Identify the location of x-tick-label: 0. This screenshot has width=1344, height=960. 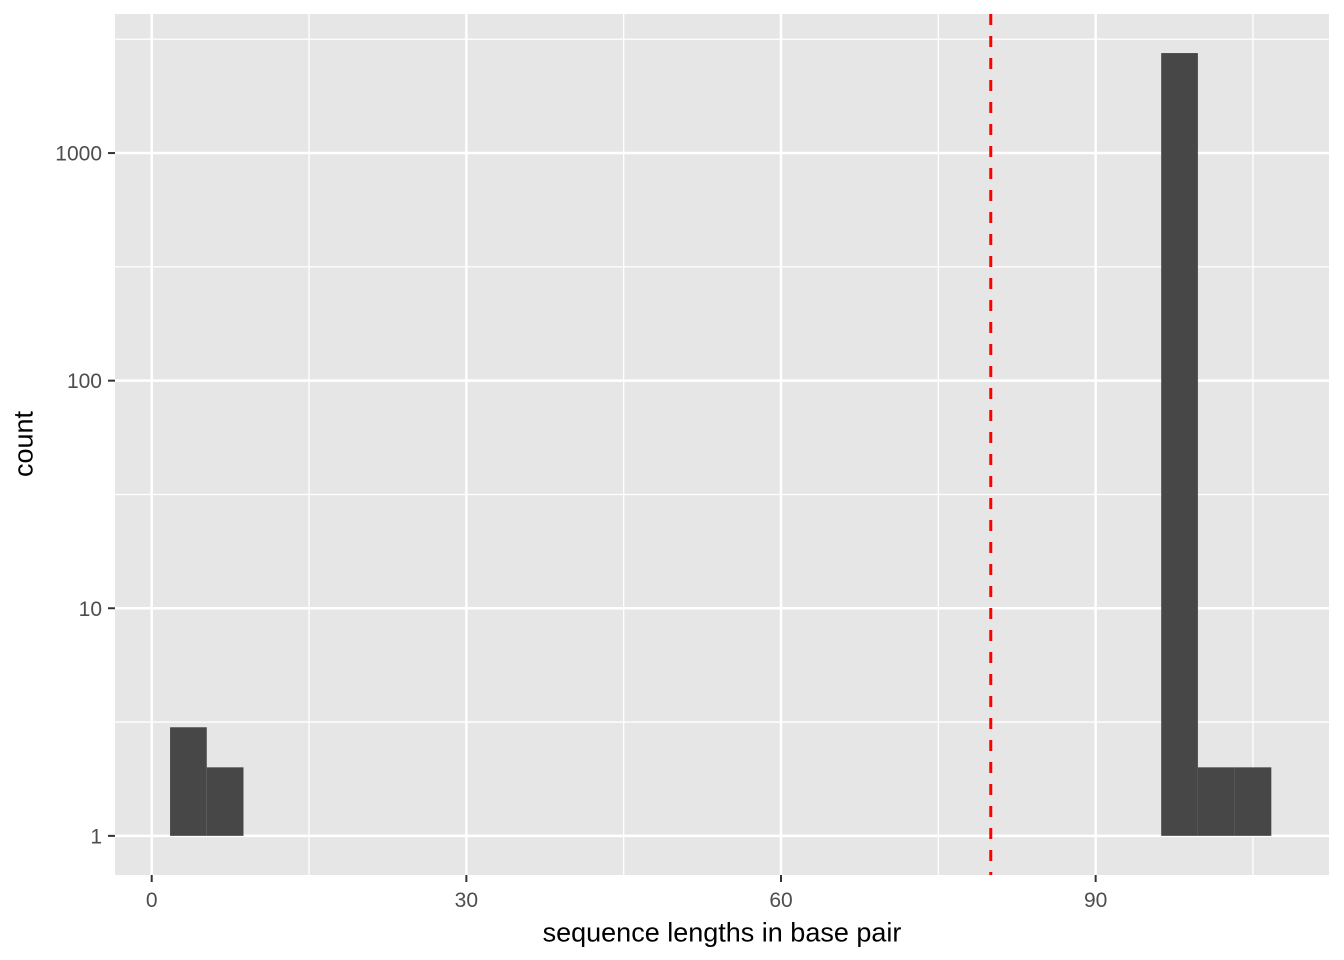
(152, 900).